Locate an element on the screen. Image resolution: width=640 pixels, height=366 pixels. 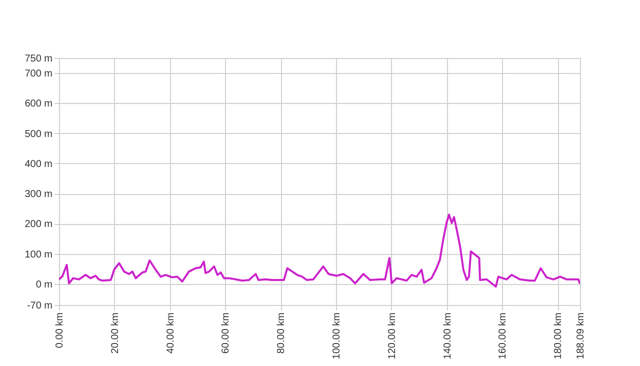
y-tick-label: 300 m is located at coordinates (38, 194).